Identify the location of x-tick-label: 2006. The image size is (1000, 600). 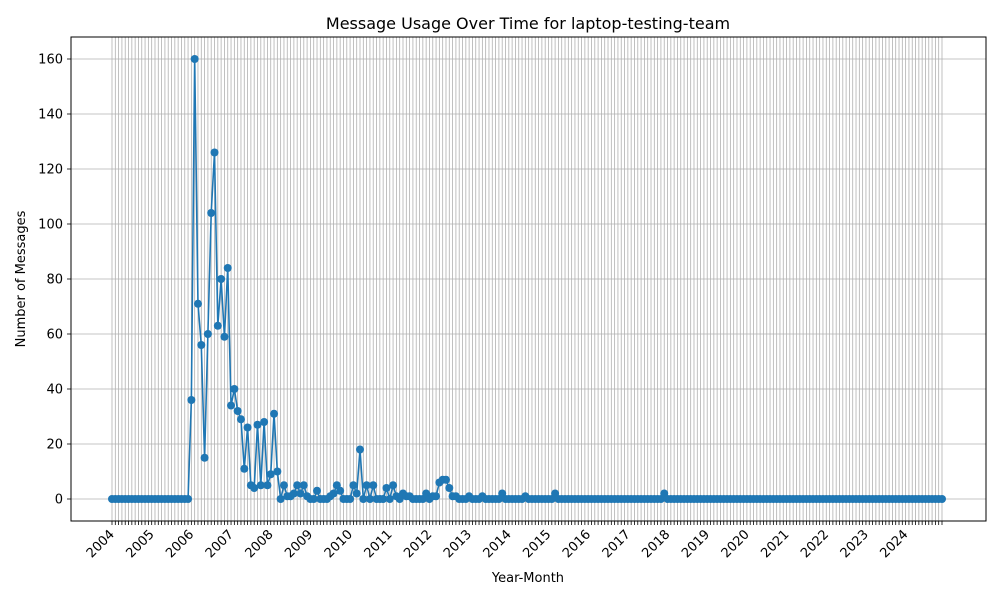
(180, 544).